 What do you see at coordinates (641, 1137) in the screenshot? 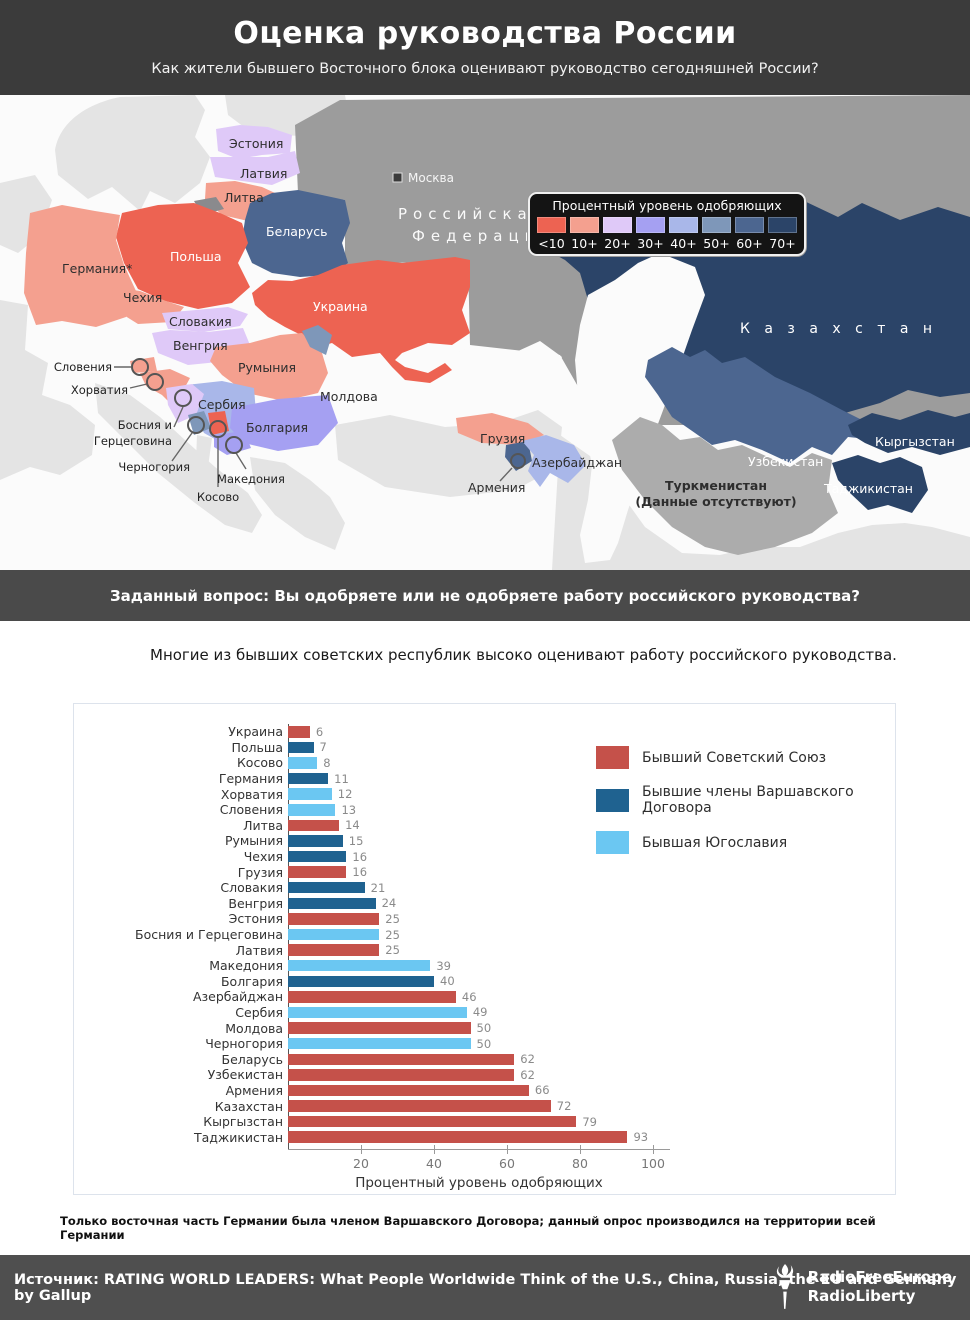
I see `bar-value: 93` at bounding box center [641, 1137].